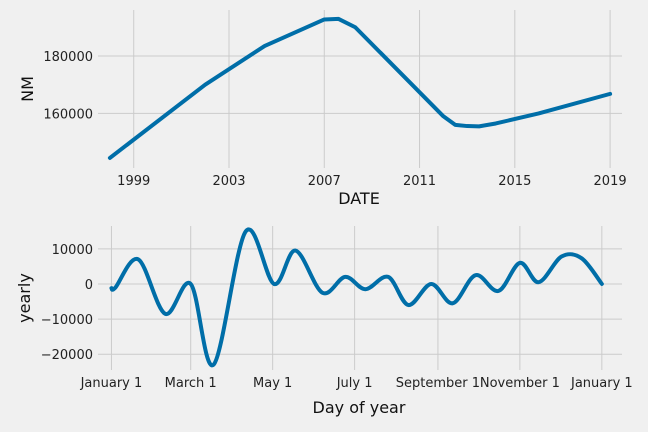 Image resolution: width=648 pixels, height=432 pixels. Describe the element at coordinates (133, 181) in the screenshot. I see `x-tick-label: 1999` at that location.